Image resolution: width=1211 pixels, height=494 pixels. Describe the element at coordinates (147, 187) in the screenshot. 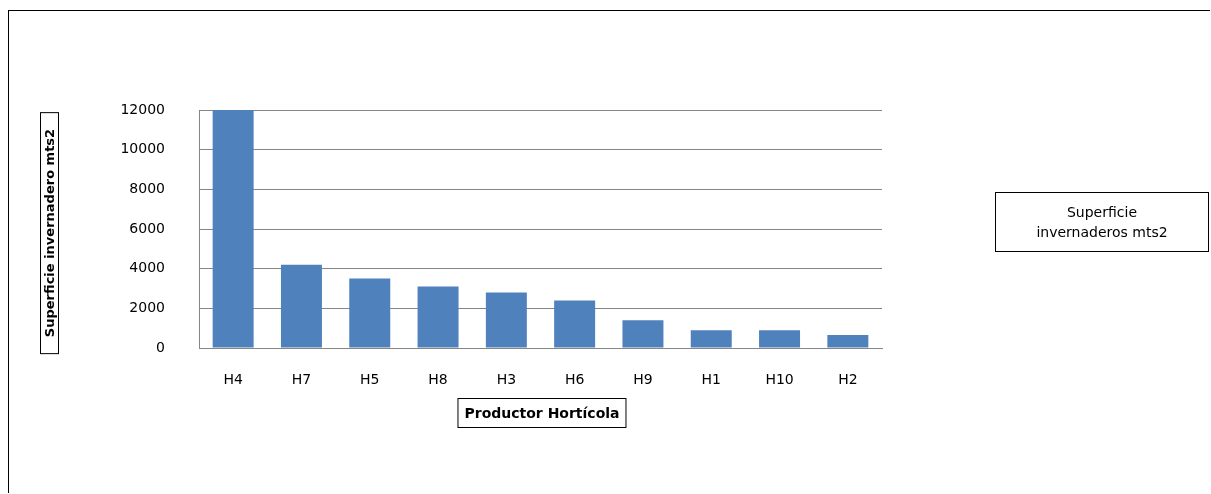

I see `y-tick-label: 8000` at that location.